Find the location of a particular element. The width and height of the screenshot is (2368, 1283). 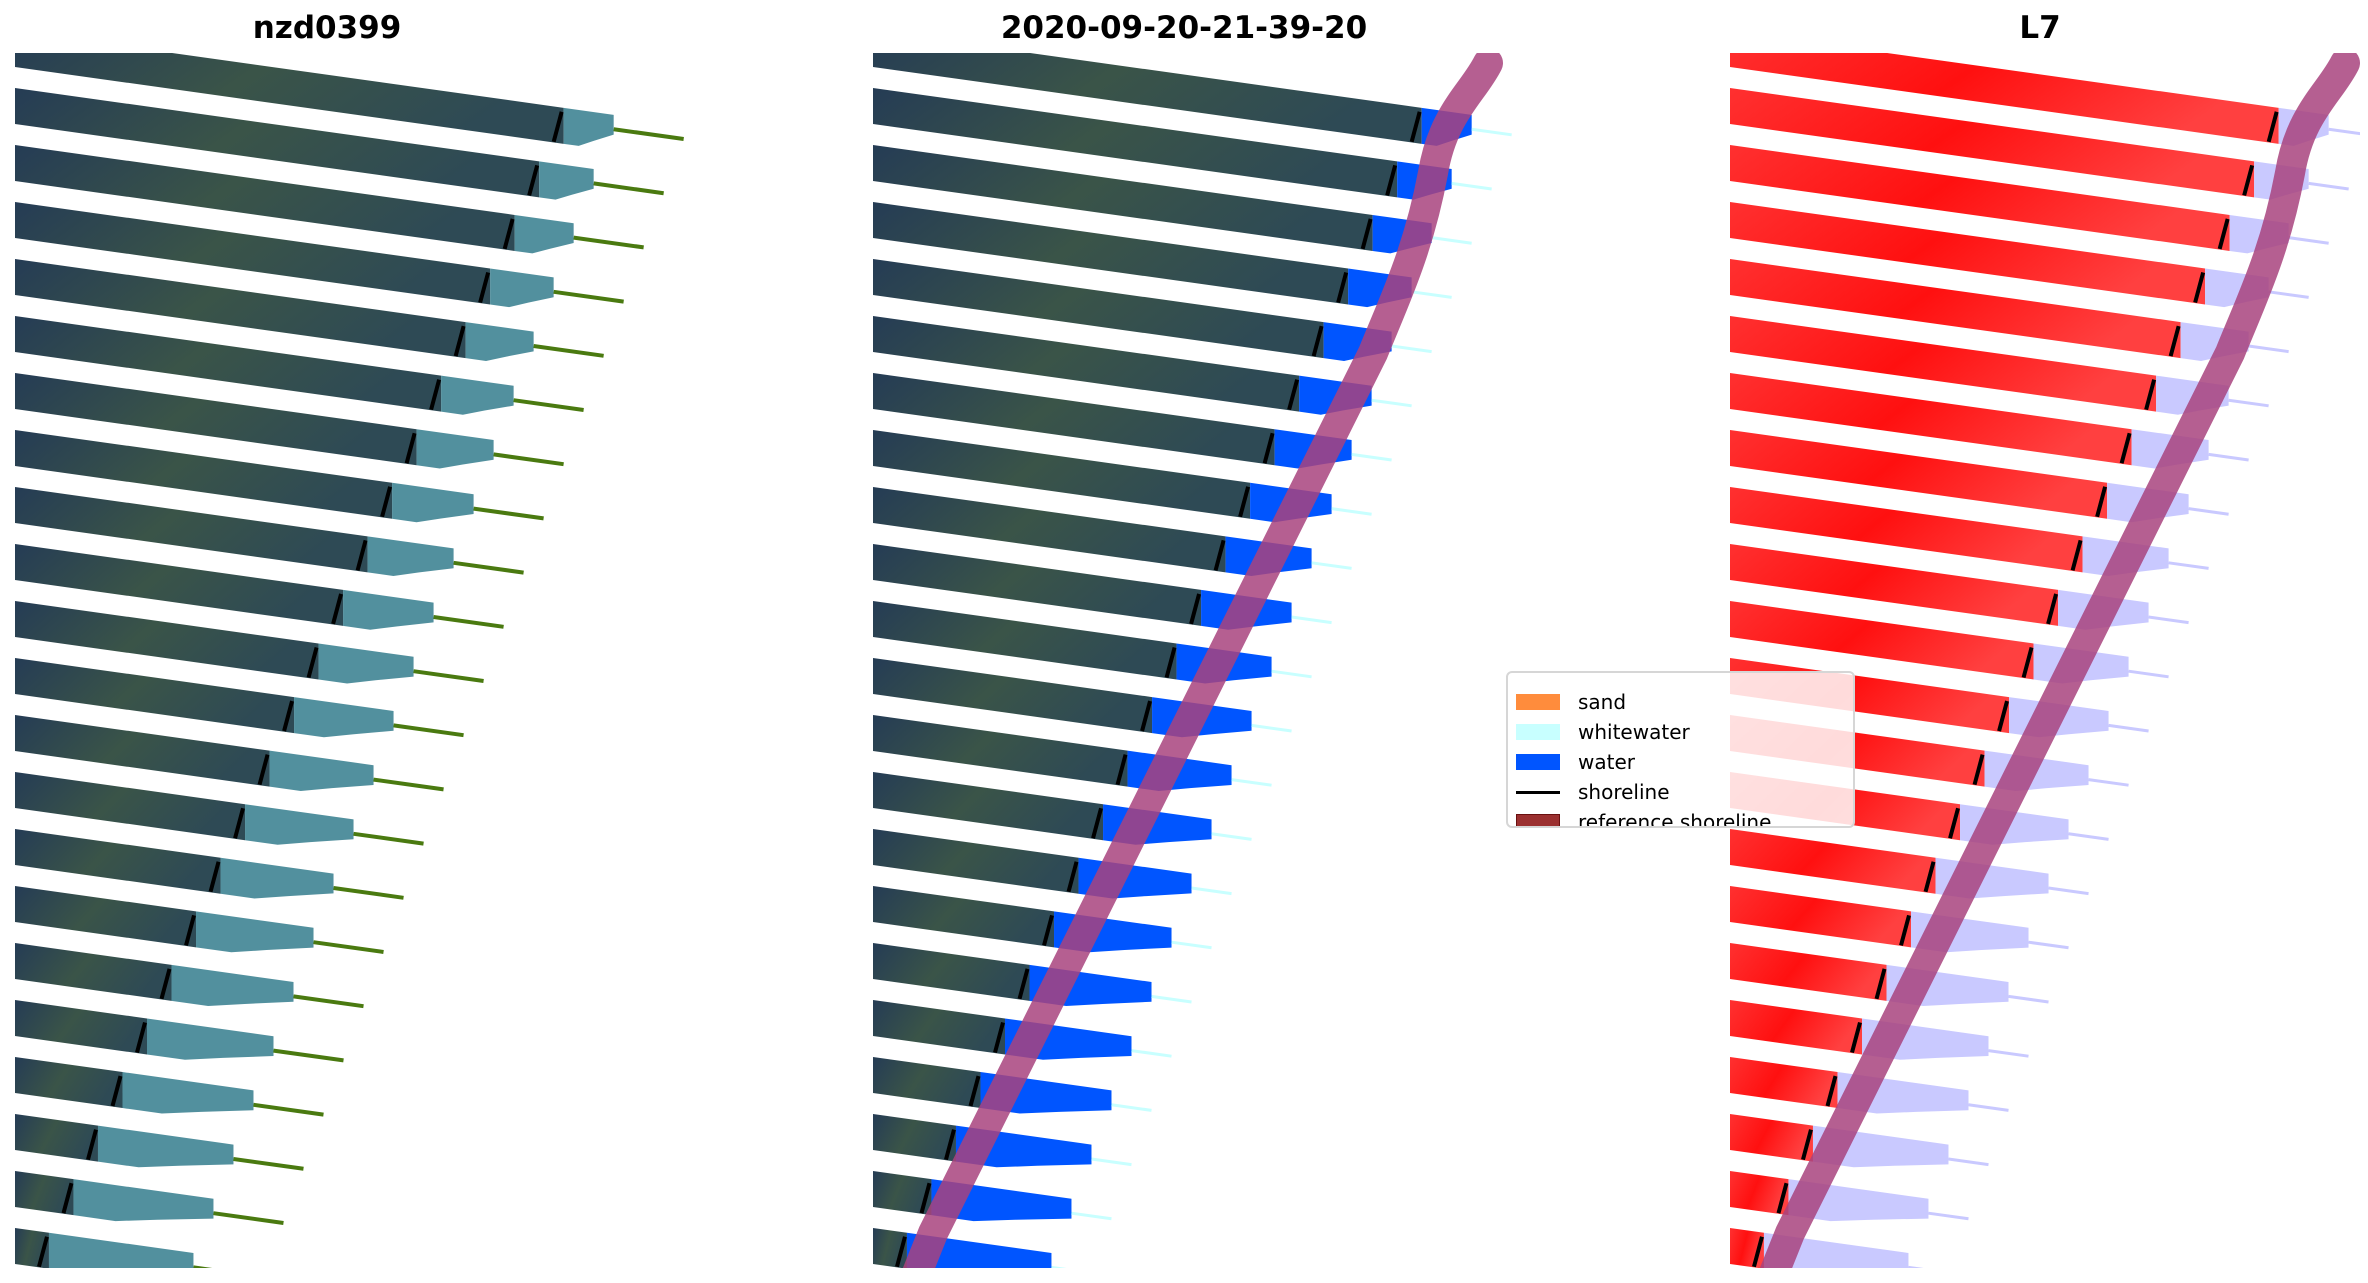

panel-title-image: nzd0399 is located at coordinates (327, 28).